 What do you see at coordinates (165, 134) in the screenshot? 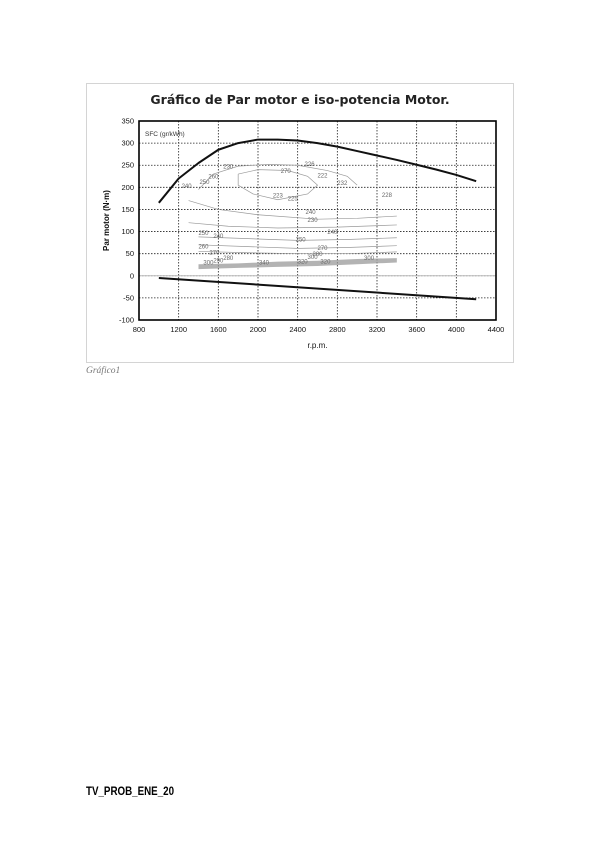
I see `sfc-legend-label: SFC (gr/kWh)` at bounding box center [165, 134].